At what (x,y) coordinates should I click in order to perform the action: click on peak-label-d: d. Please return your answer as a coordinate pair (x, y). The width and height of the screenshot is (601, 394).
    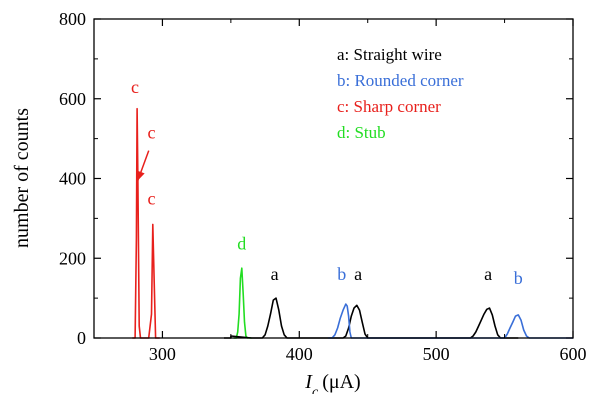
    Looking at the image, I should click on (241, 243).